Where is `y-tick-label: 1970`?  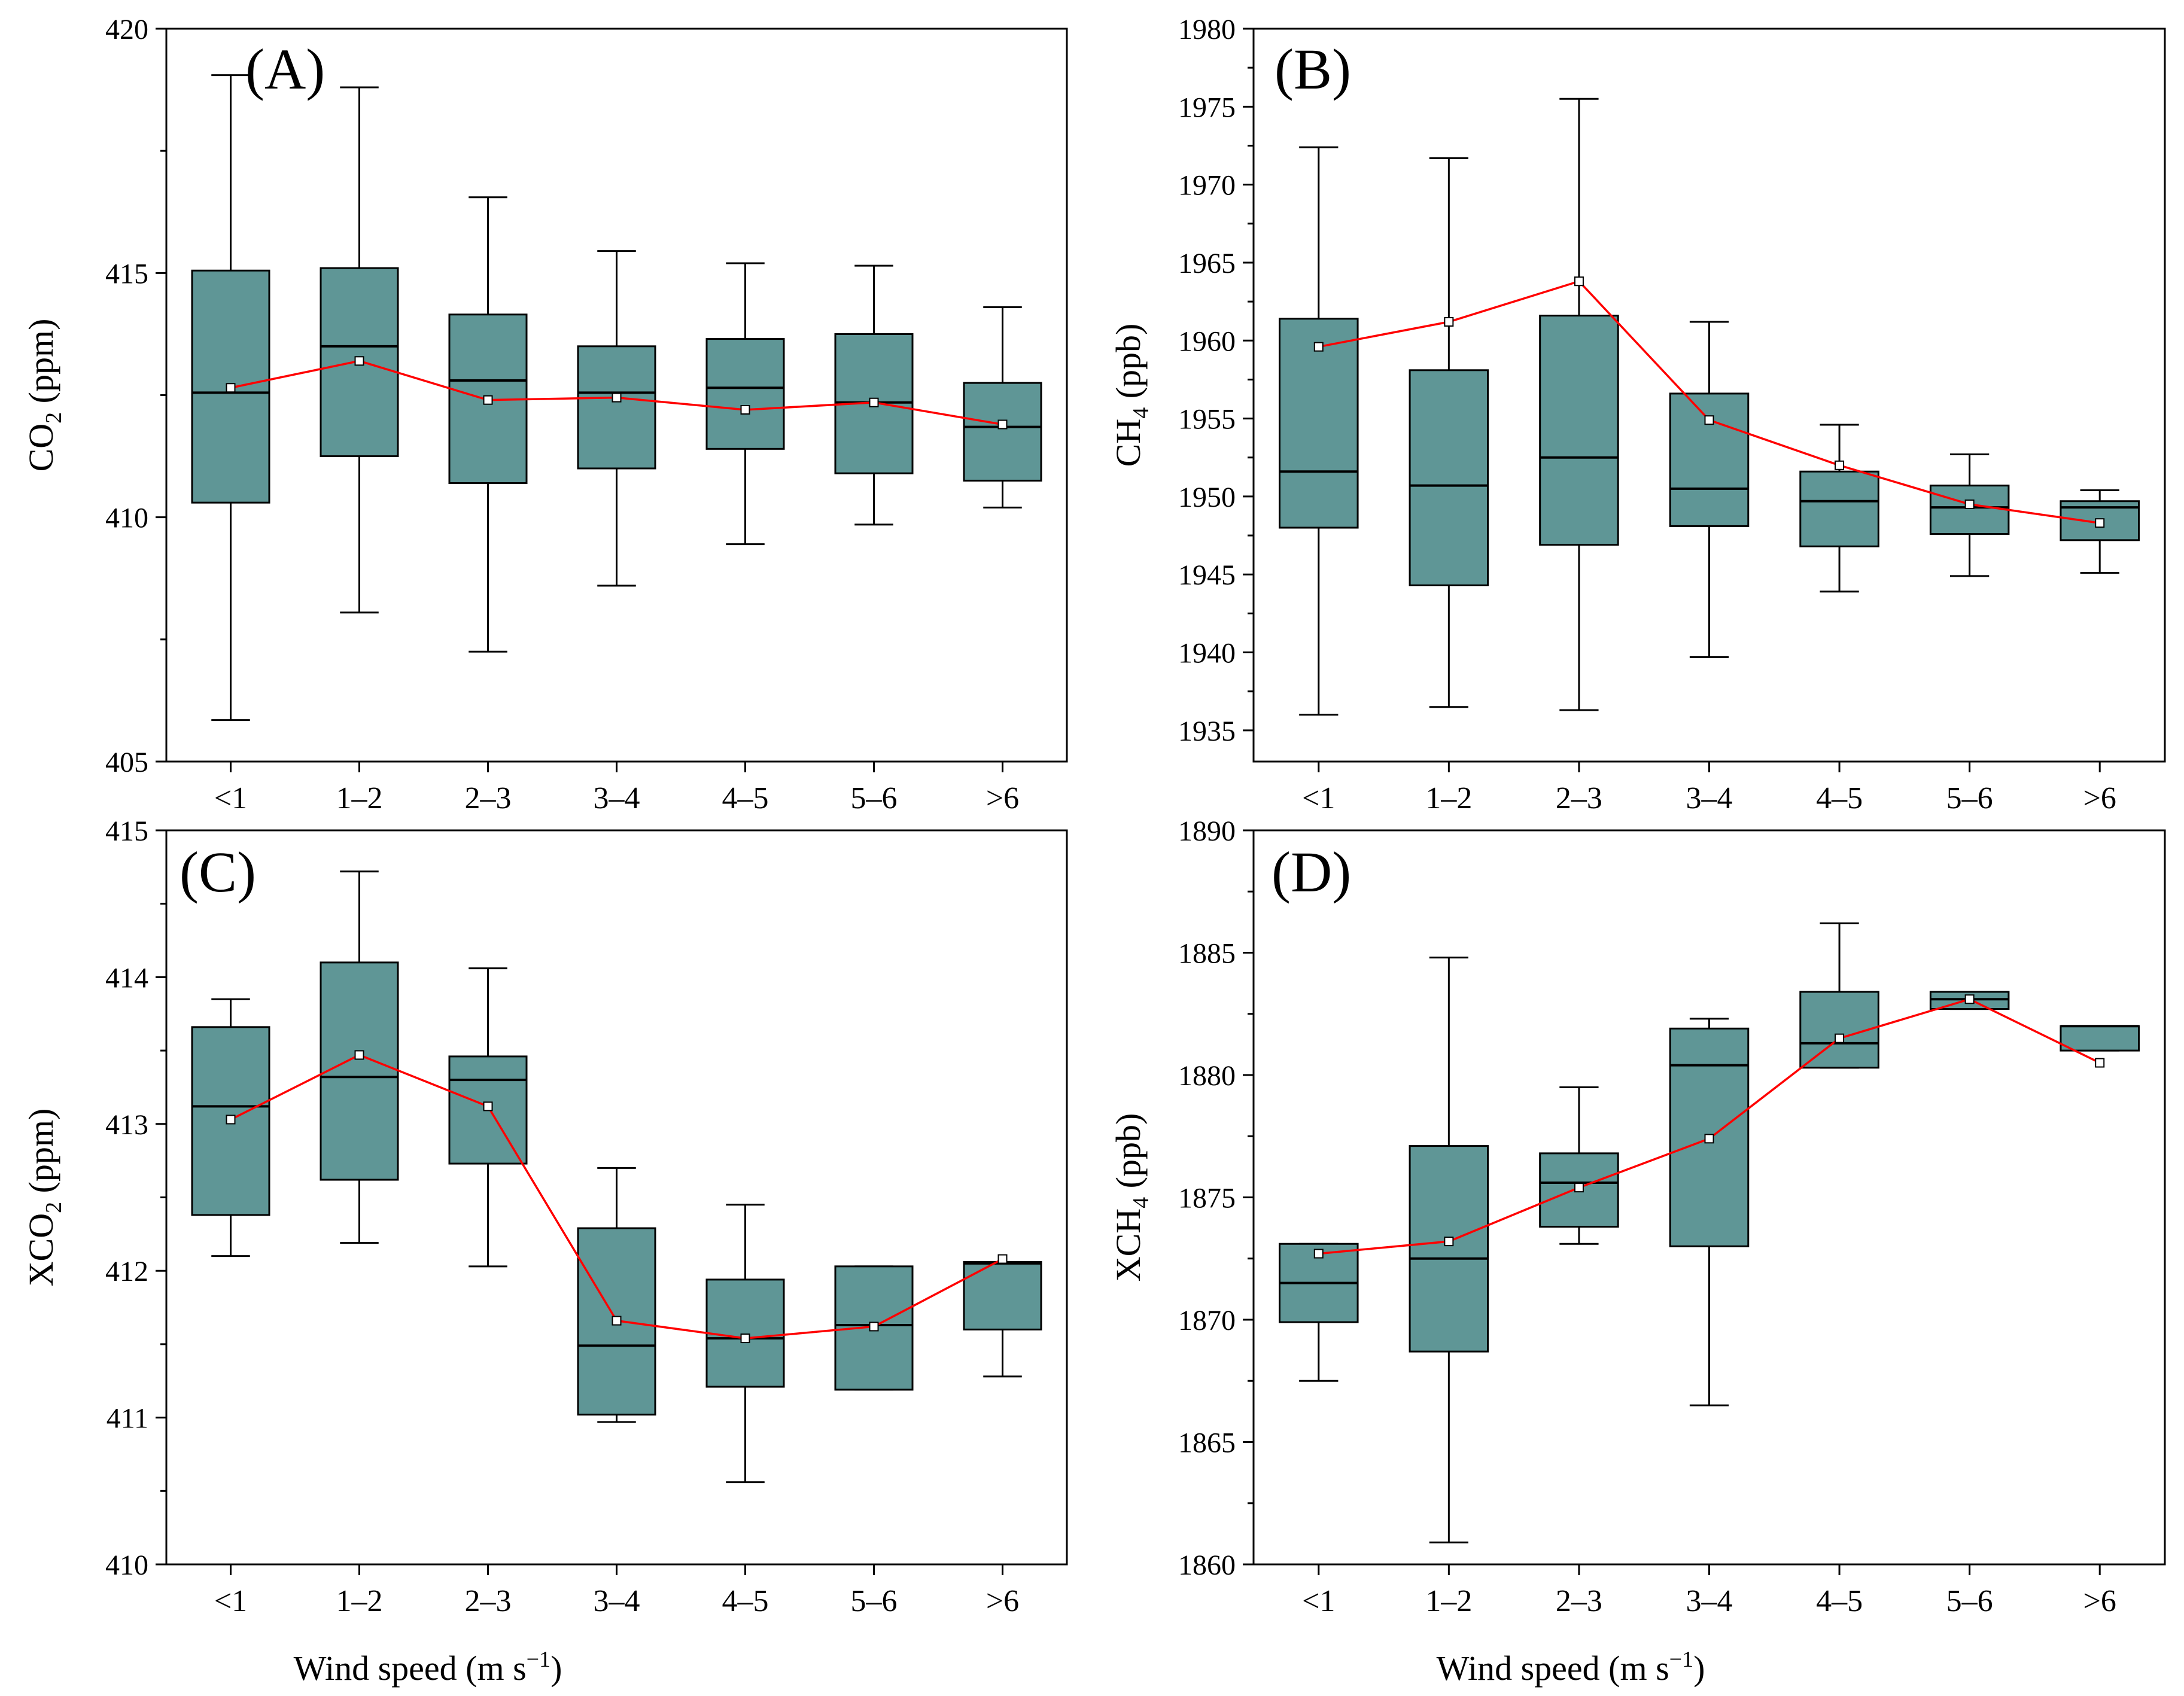 y-tick-label: 1970 is located at coordinates (1207, 186).